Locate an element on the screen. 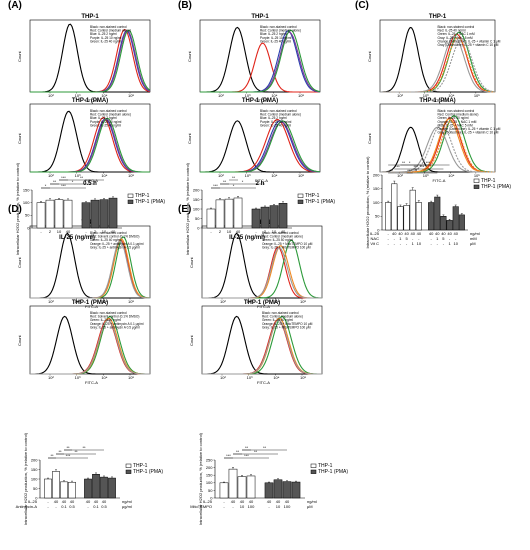 The height and width of the screenshot is (550, 530). y-tick-label: 150 is located at coordinates (209, 475).